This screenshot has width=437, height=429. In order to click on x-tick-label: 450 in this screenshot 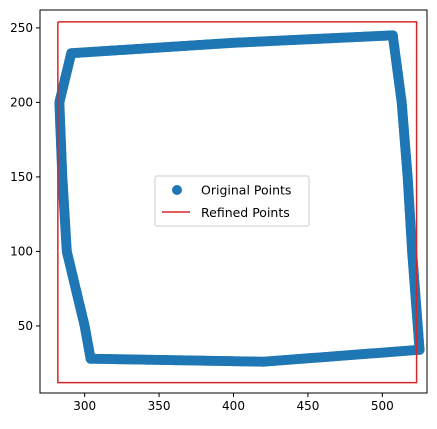, I will do `click(307, 406)`.